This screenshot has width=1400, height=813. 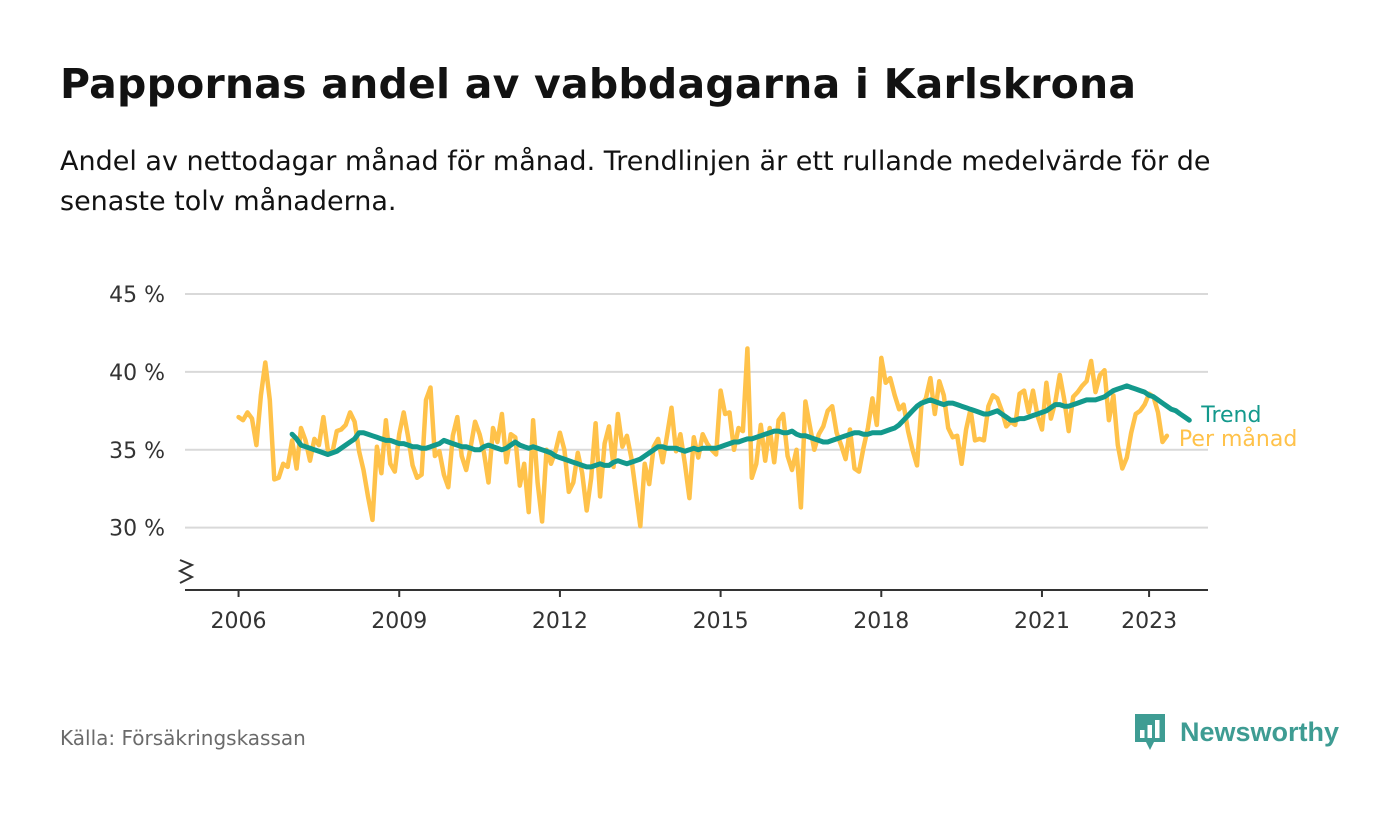 What do you see at coordinates (399, 621) in the screenshot?
I see `x-tick-label: 2009` at bounding box center [399, 621].